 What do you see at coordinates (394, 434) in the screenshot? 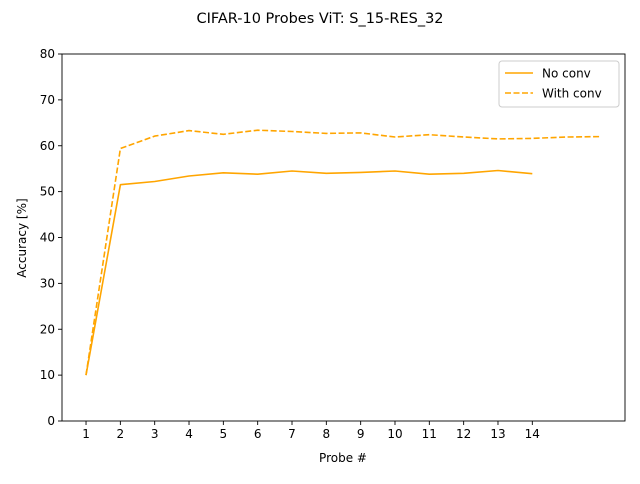
I see `x-tick-label: 10` at bounding box center [394, 434].